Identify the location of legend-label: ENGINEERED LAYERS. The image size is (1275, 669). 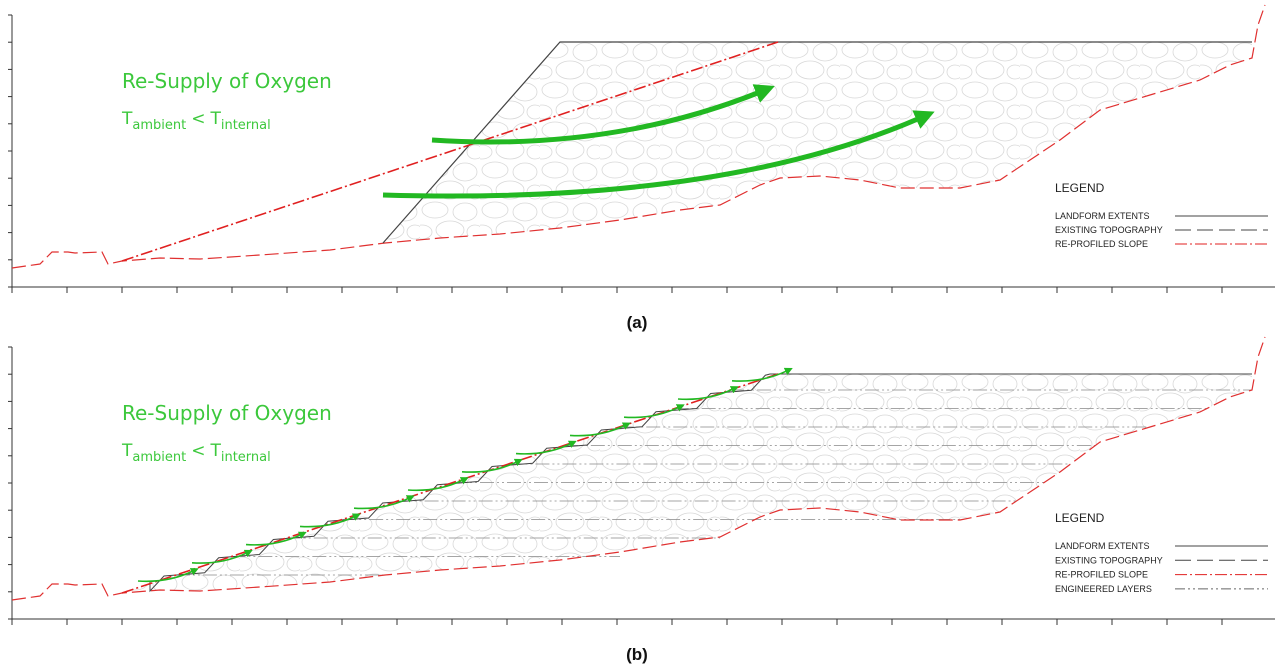
(1103, 589).